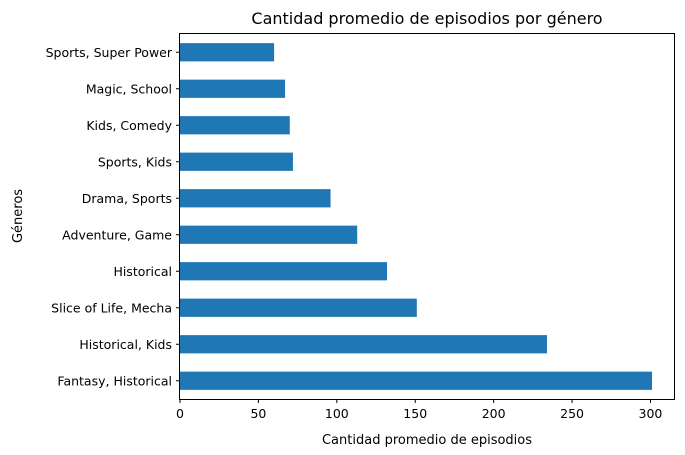 This screenshot has width=685, height=455. I want to click on x-tick-label: 300, so click(651, 413).